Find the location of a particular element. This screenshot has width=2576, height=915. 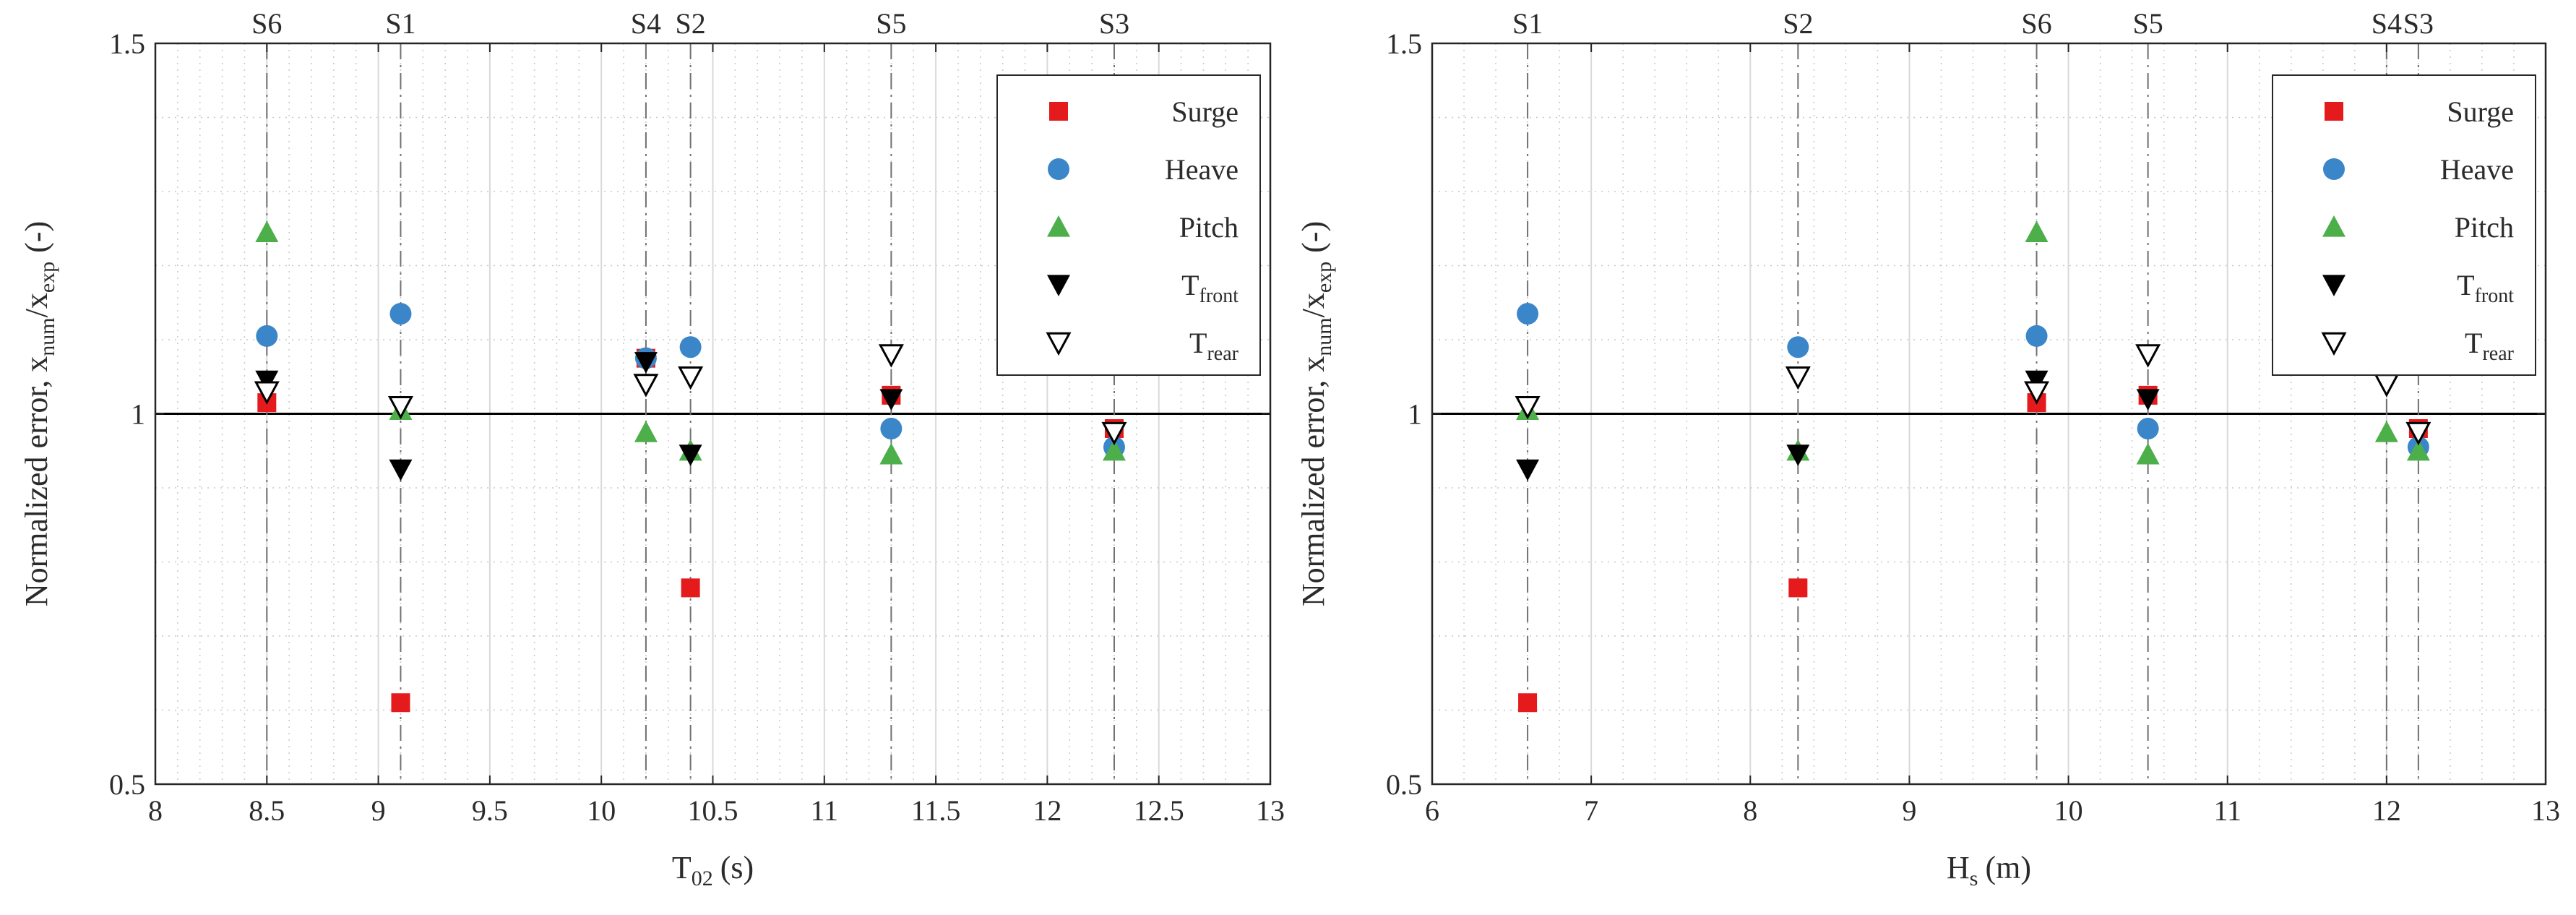

x-tick-label: 12.5 is located at coordinates (1159, 810).